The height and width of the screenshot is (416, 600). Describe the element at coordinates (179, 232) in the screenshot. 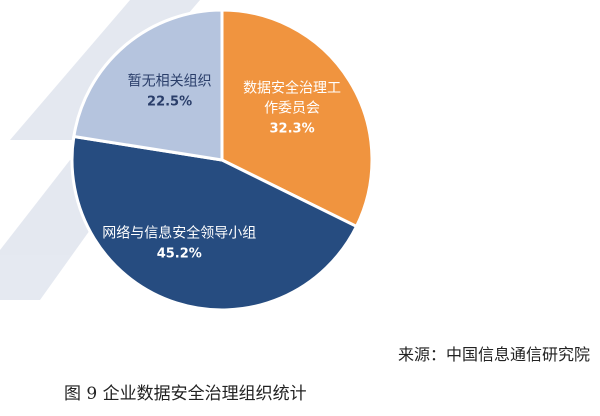

I see `slice-label-2: 网络与信息安全领导小组` at that location.